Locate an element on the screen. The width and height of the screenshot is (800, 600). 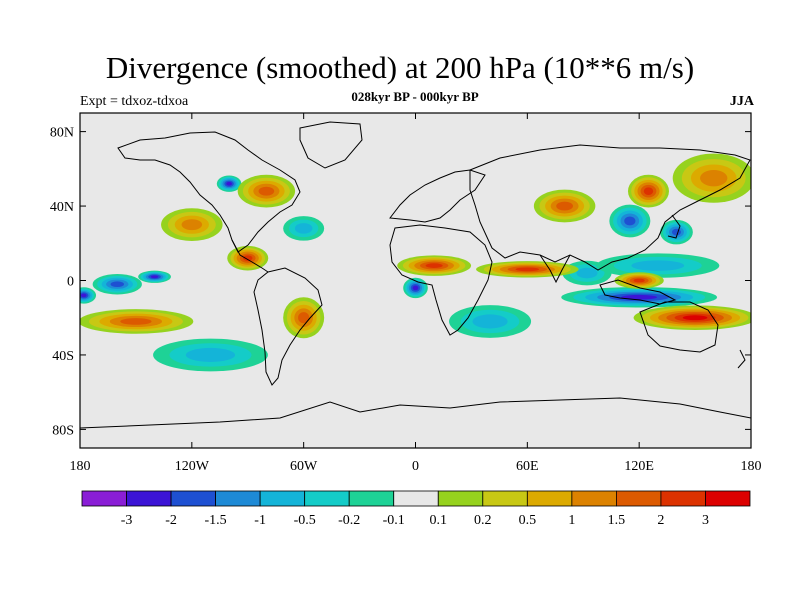
lon-tick-label: 0 is located at coordinates (415, 466).